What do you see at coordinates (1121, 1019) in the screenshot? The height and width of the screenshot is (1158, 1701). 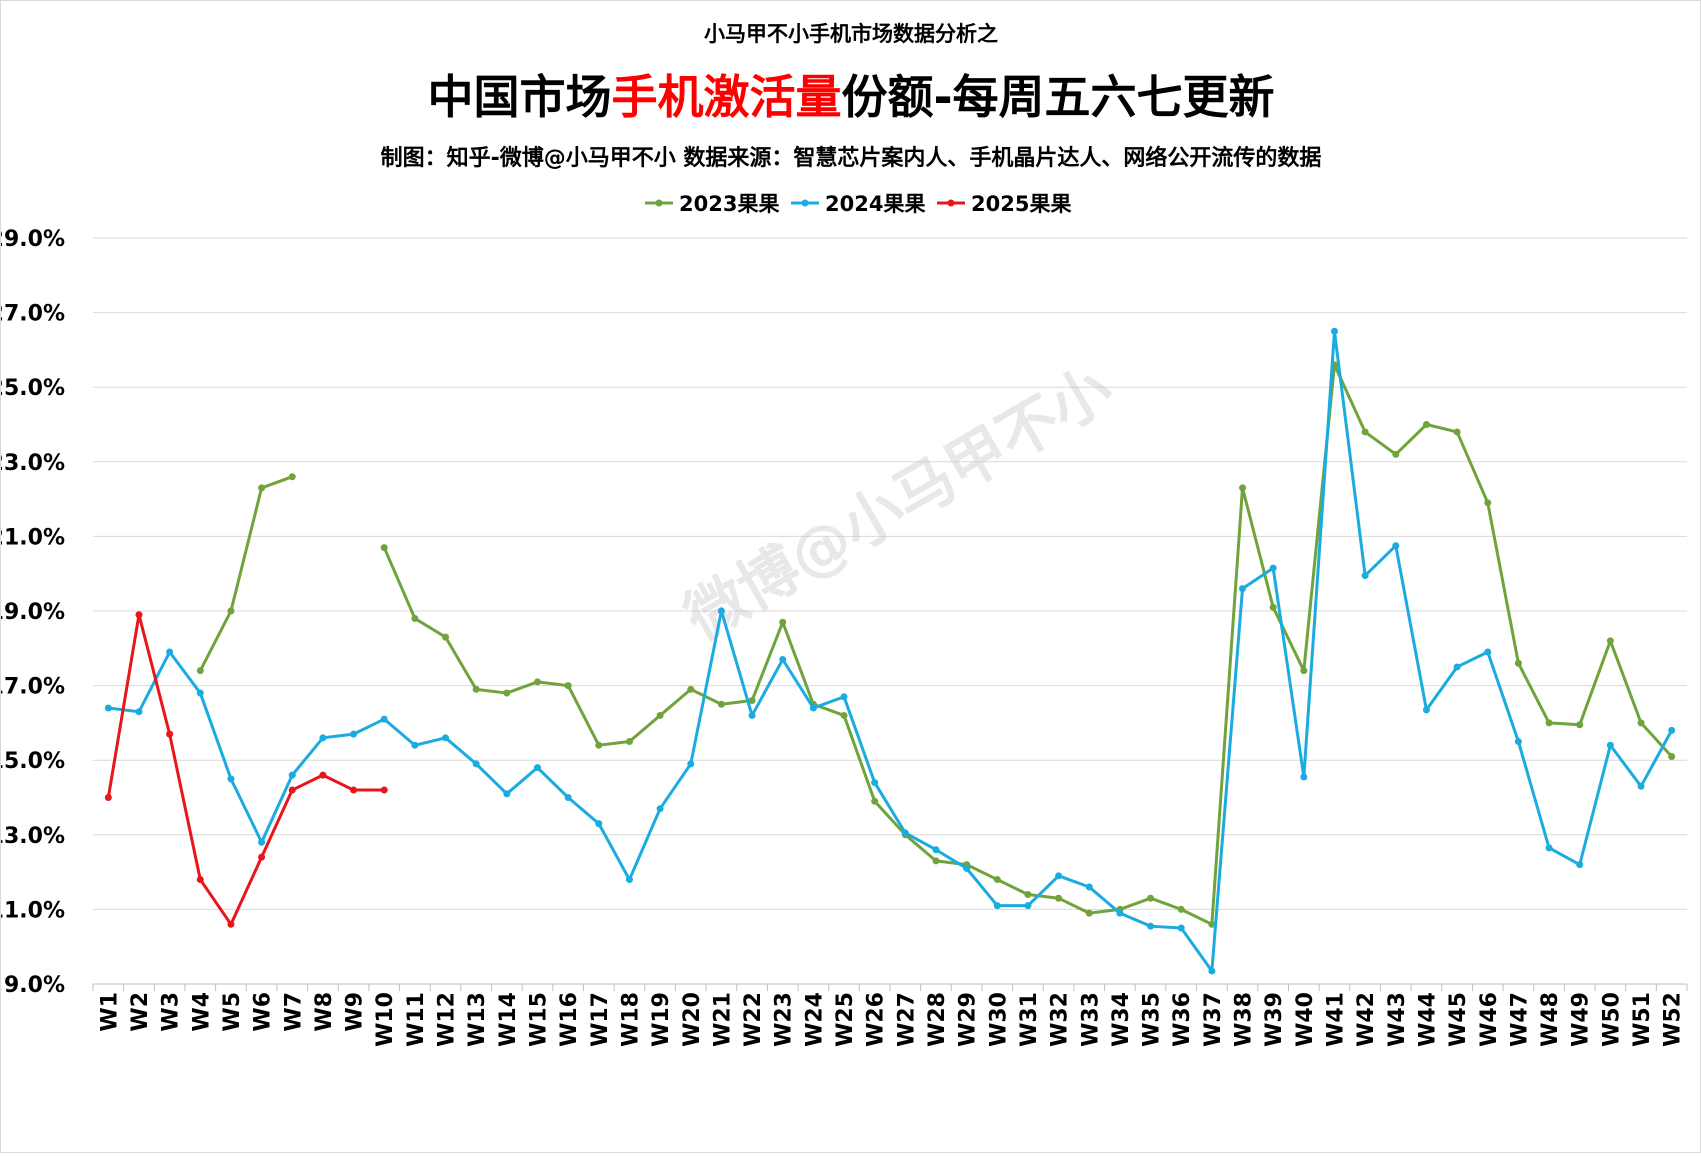 I see `x-tick-label: W34` at bounding box center [1121, 1019].